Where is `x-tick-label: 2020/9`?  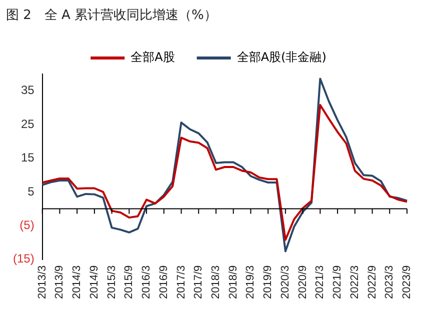 x-tick-label: 2020/9 is located at coordinates (302, 282).